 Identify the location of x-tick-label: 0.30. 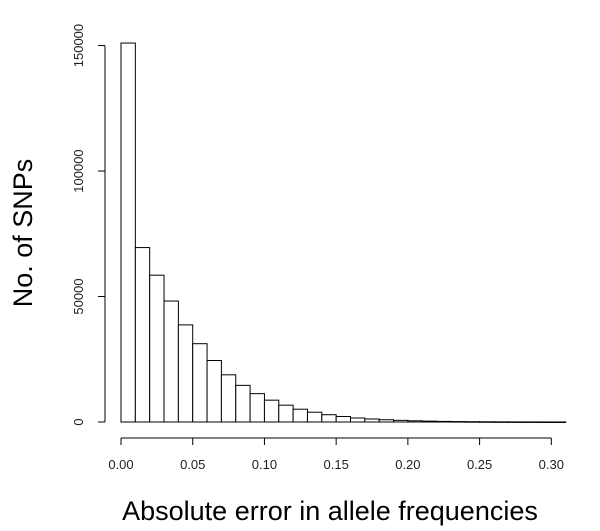
(551, 464).